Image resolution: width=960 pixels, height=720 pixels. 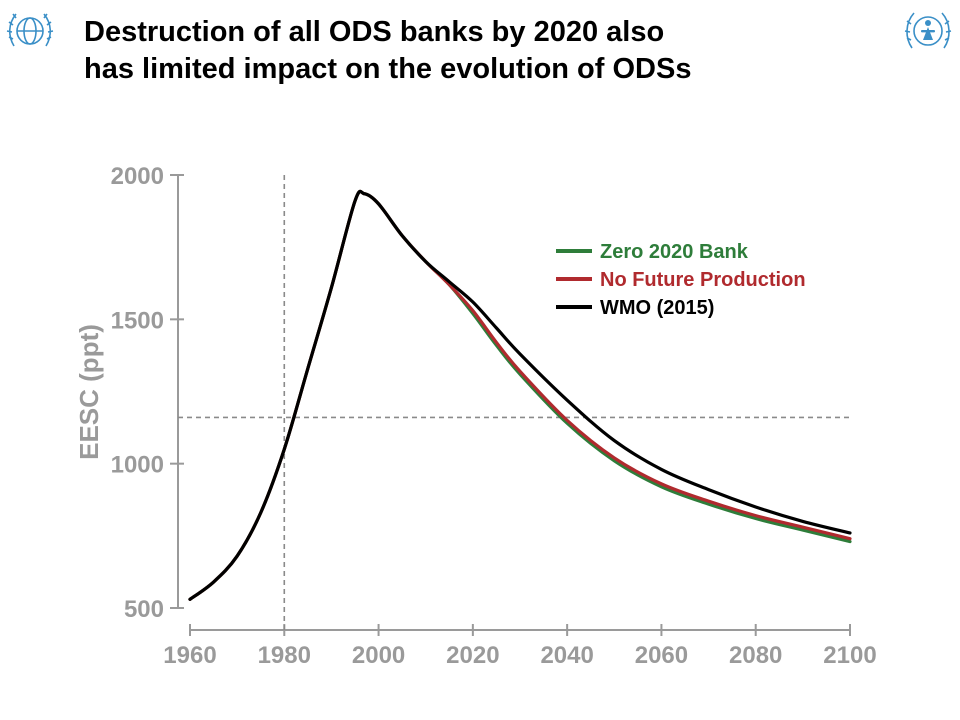 I want to click on x-tick-label: 2100, so click(x=849, y=655).